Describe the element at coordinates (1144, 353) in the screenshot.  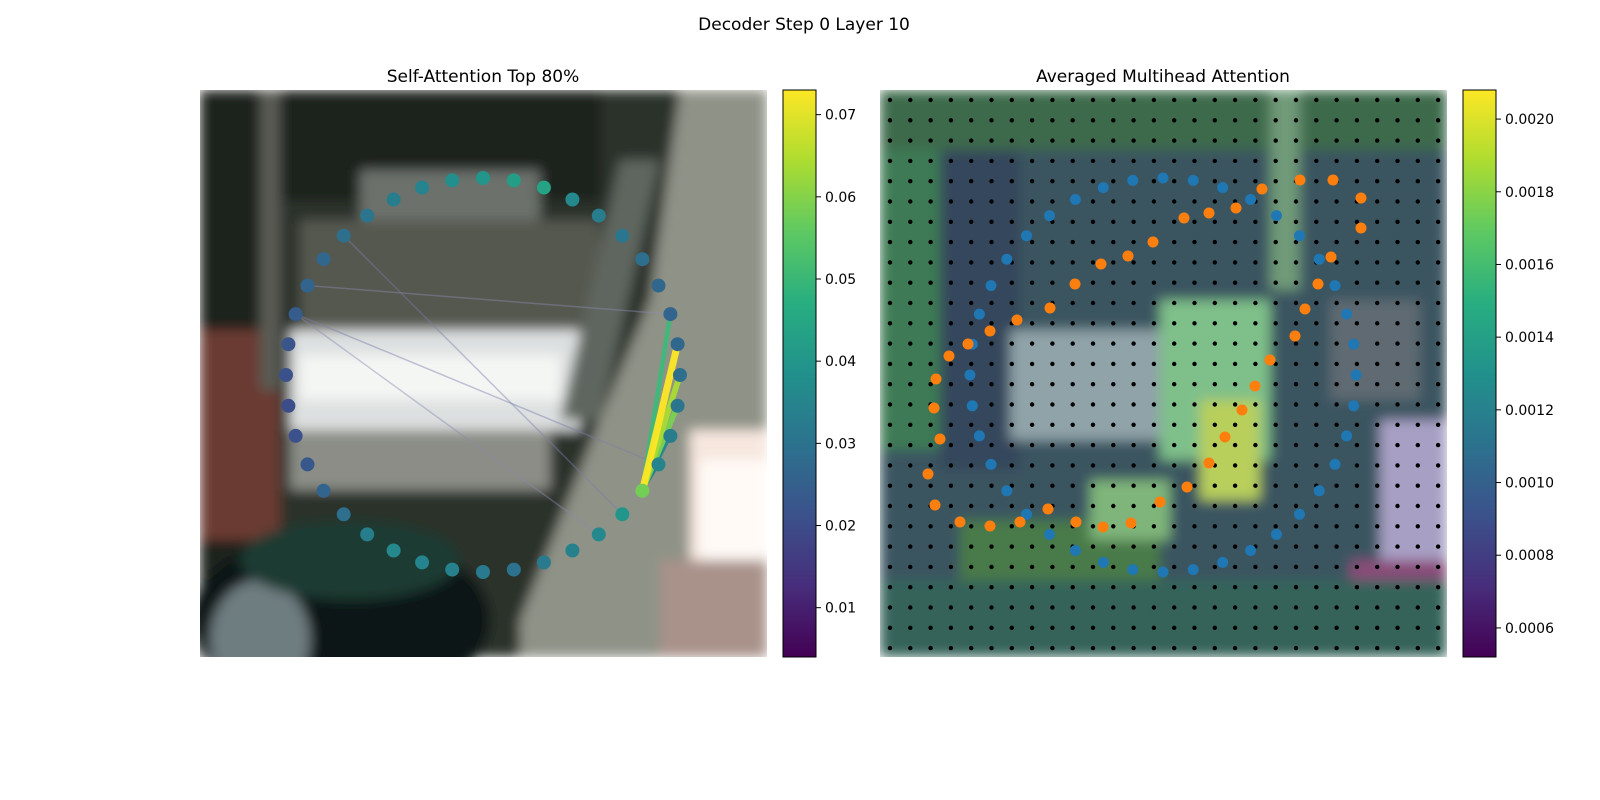
I see `series-orange-points` at that location.